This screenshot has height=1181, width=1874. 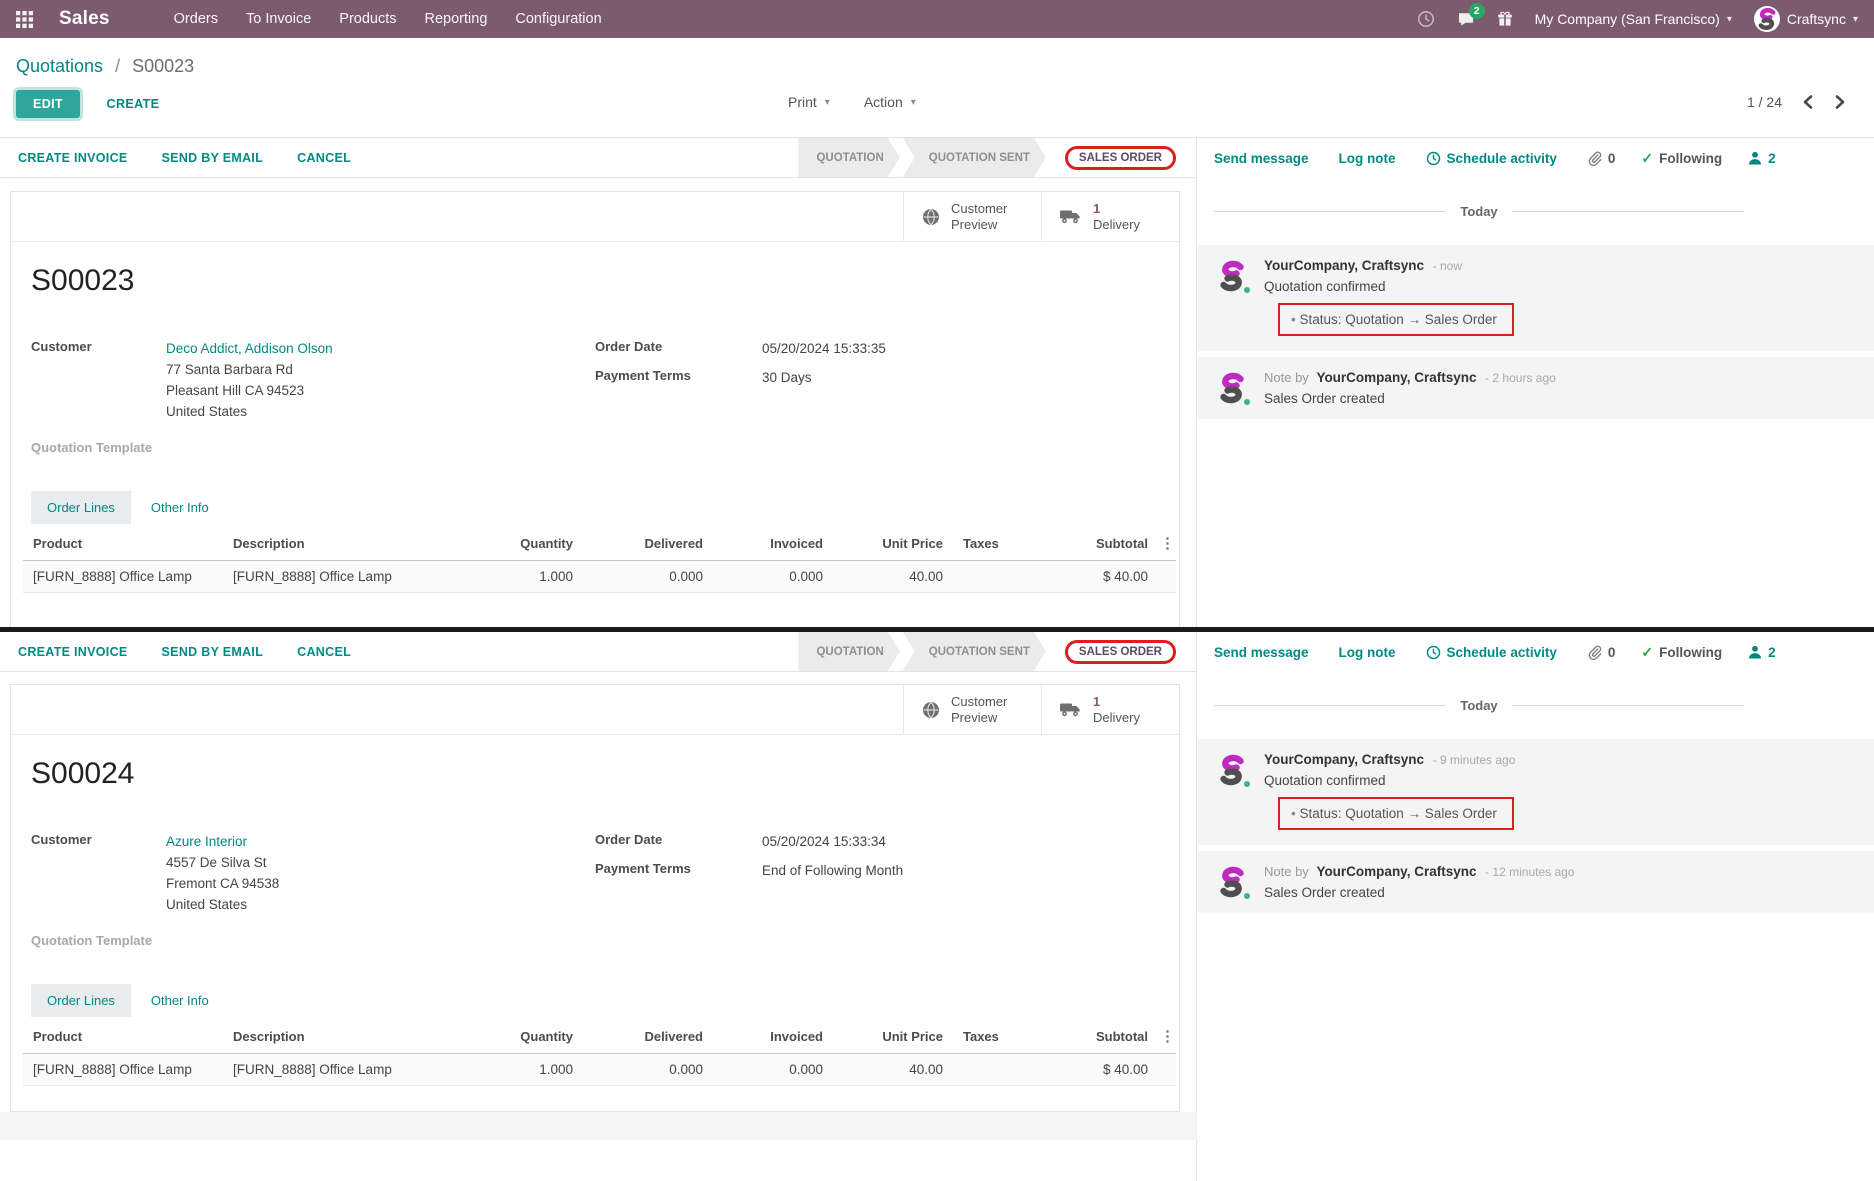 What do you see at coordinates (1471, 15) in the screenshot?
I see `messages-icon: 2` at bounding box center [1471, 15].